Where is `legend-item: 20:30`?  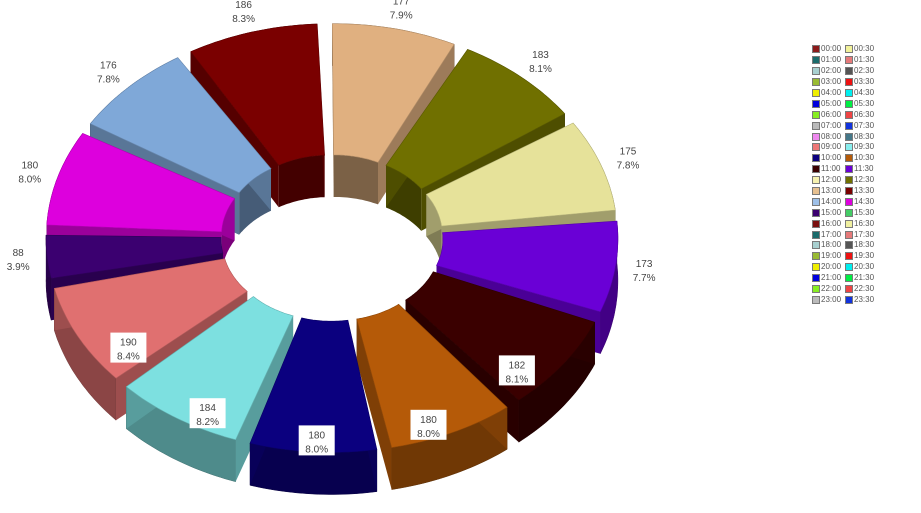 legend-item: 20:30 is located at coordinates (861, 267).